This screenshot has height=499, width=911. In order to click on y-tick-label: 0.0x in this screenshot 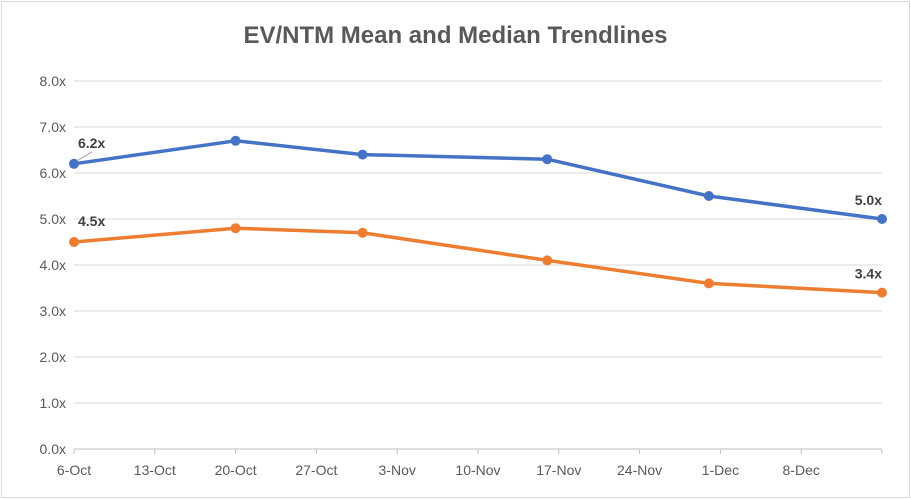, I will do `click(53, 449)`.